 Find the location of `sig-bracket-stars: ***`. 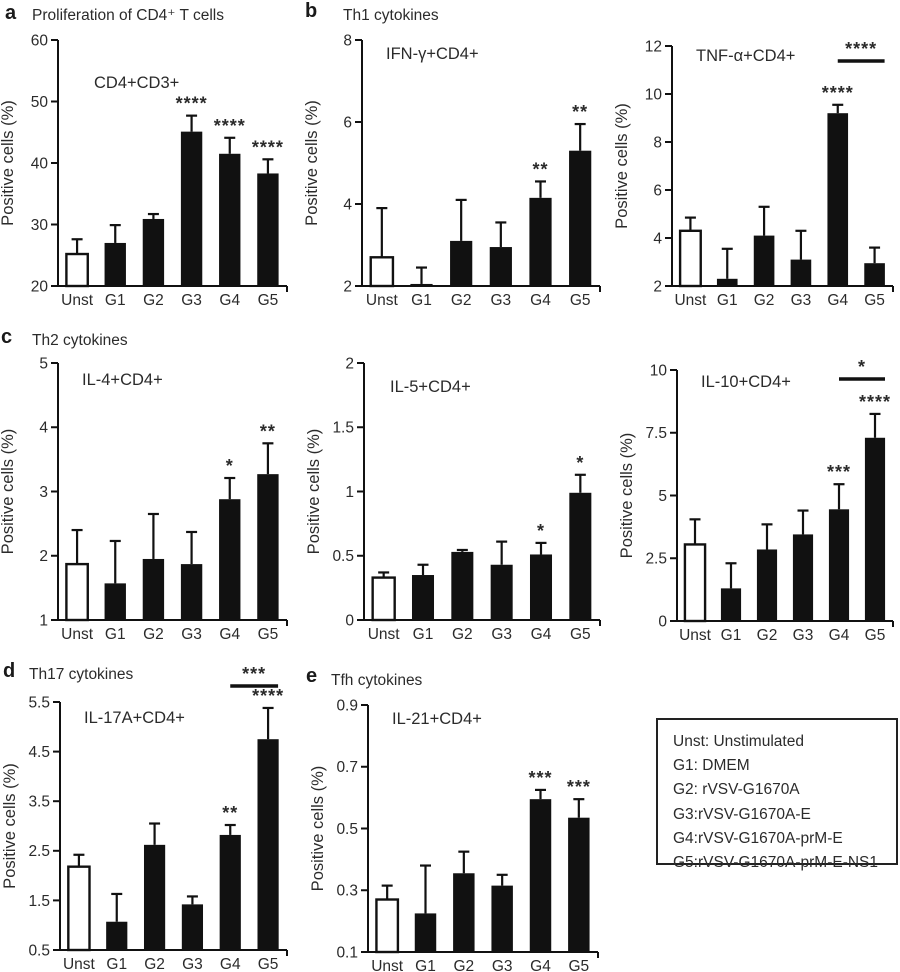

sig-bracket-stars: *** is located at coordinates (254, 674).